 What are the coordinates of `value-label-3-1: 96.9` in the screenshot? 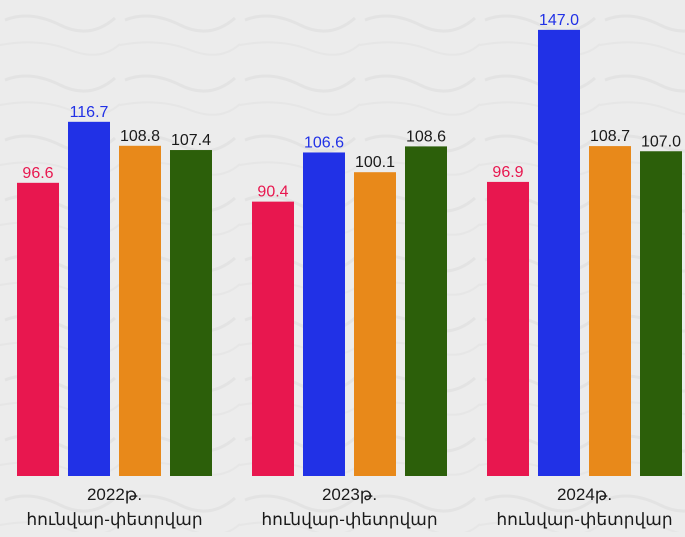 It's located at (507, 172).